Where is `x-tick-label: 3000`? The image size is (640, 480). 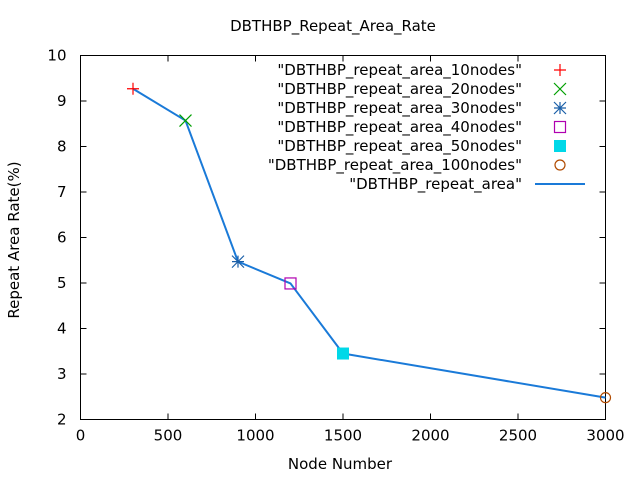 x-tick-label: 3000 is located at coordinates (605, 436).